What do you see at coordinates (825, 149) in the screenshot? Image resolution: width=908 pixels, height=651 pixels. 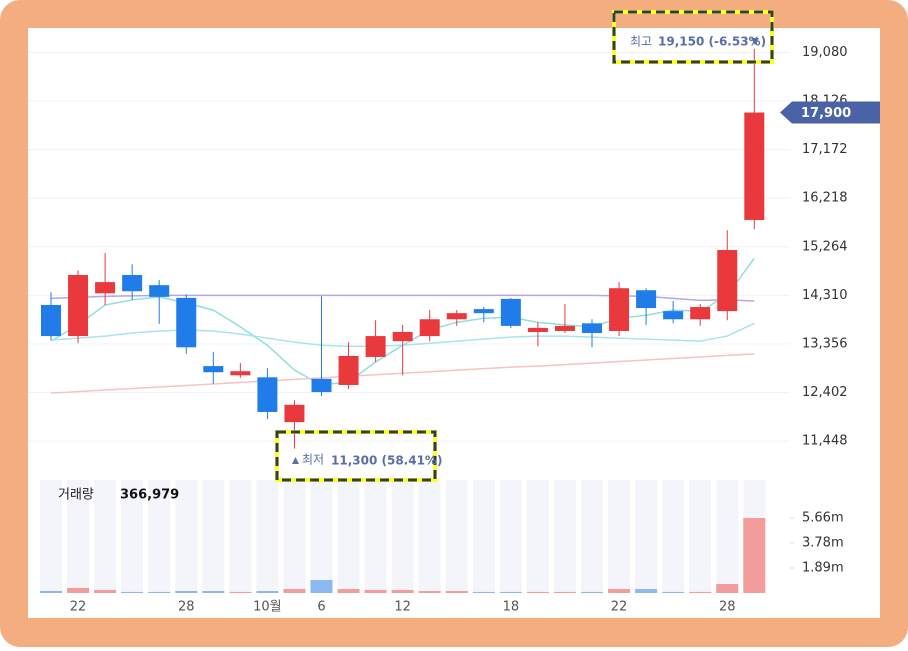 I see `y-tick-label: 17,172` at bounding box center [825, 149].